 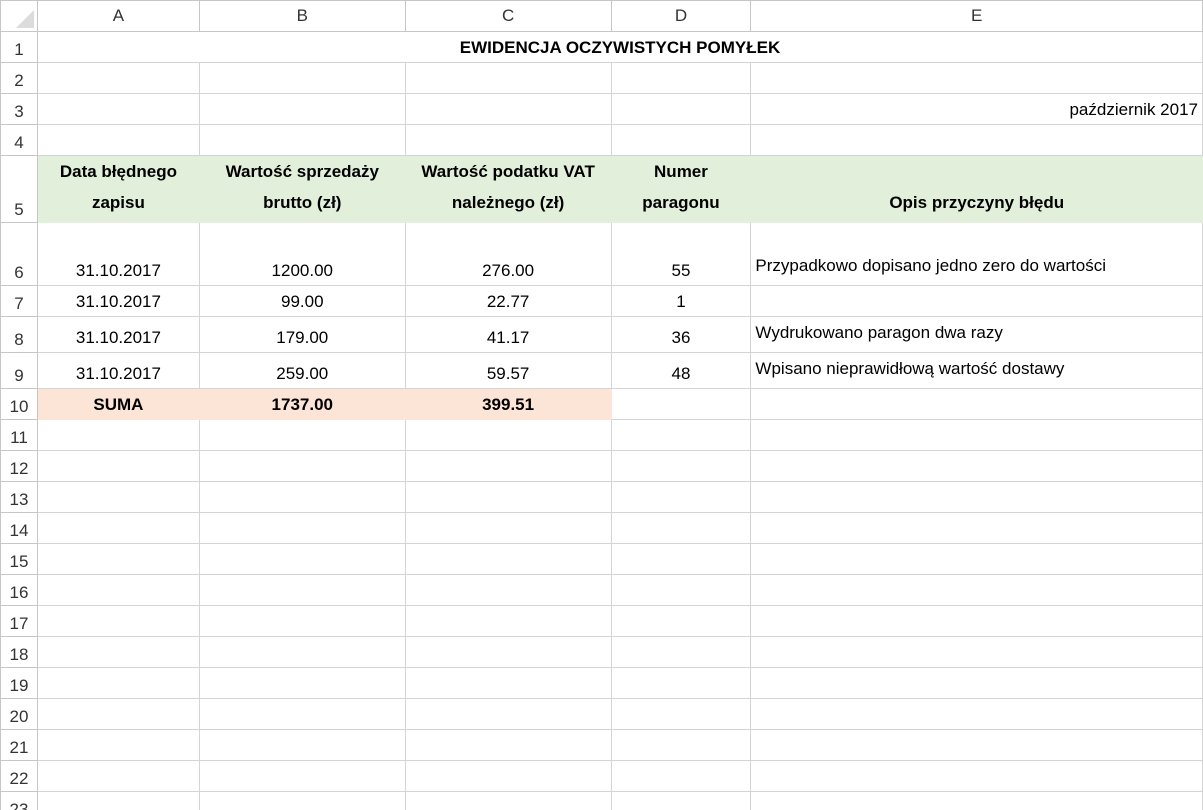 I want to click on data-cell: 36, so click(x=681, y=334).